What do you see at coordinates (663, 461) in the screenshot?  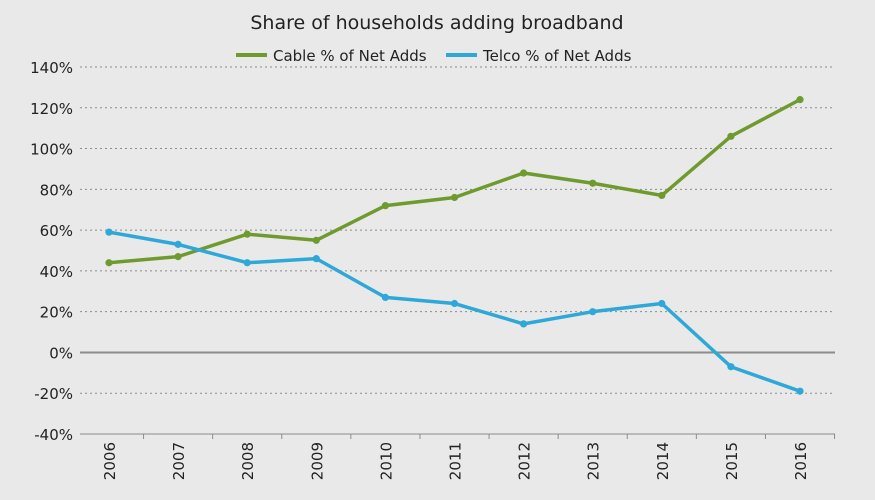 I see `x-tick-label: 2014` at bounding box center [663, 461].